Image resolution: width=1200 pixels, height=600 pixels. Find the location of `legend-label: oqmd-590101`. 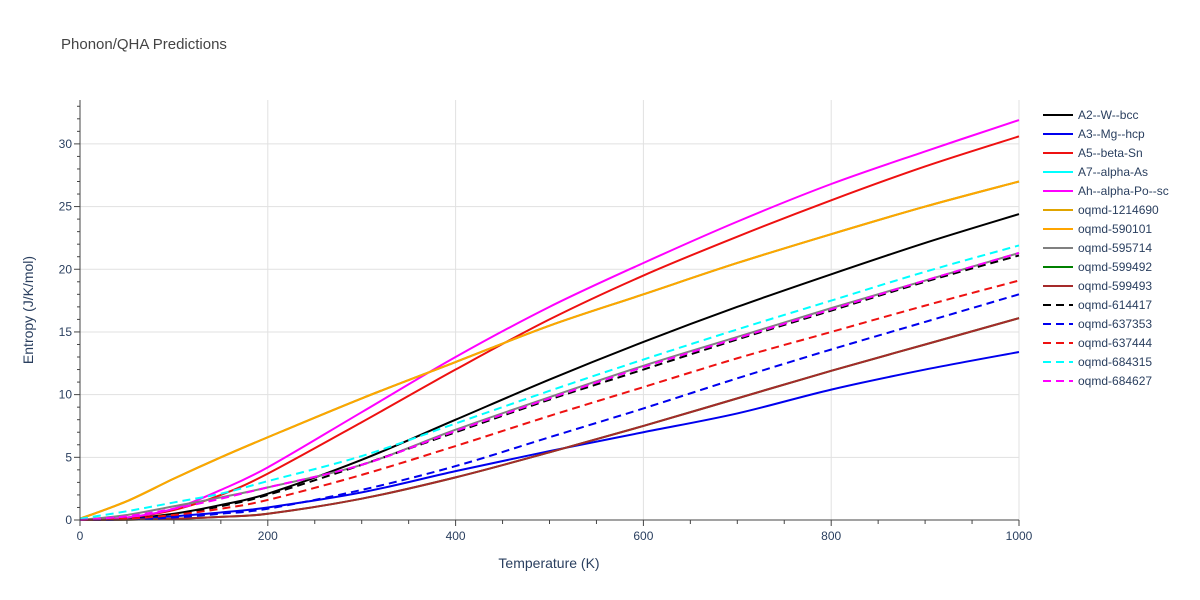

legend-label: oqmd-590101 is located at coordinates (1115, 229).